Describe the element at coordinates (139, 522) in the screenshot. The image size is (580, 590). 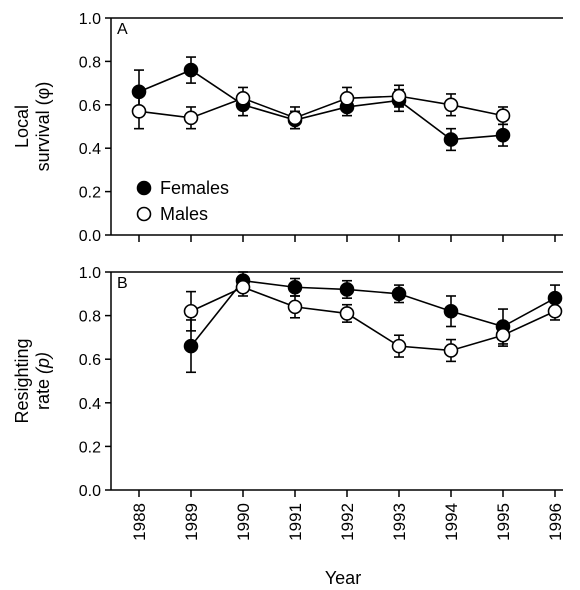
I see `x-tick-label: 1988` at that location.